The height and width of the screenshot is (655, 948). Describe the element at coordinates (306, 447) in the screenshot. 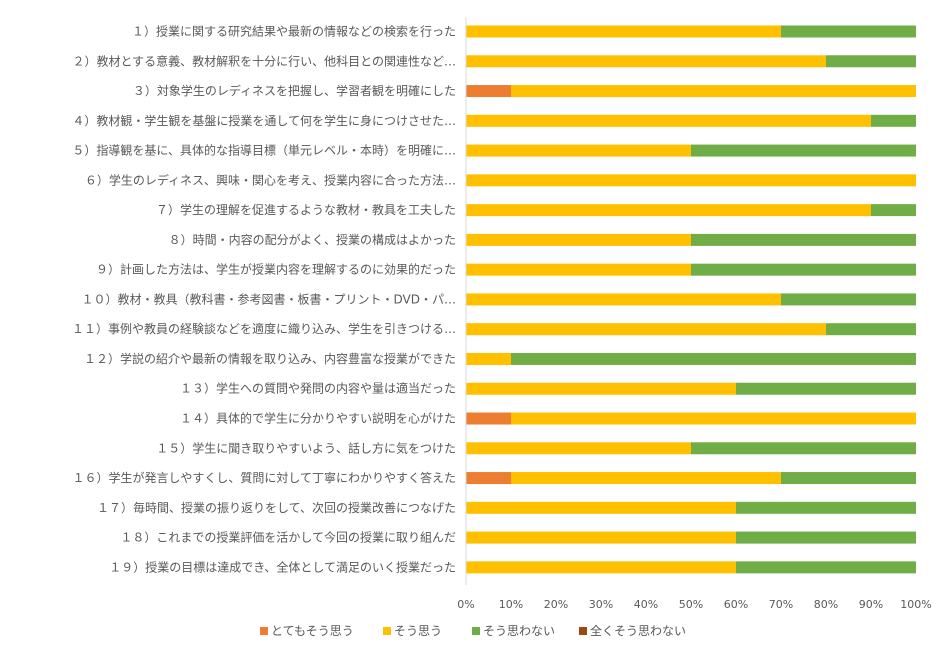

I see `category-label-15: １５）学生に聞き取りやすいよう、話し方に気をつけた` at that location.